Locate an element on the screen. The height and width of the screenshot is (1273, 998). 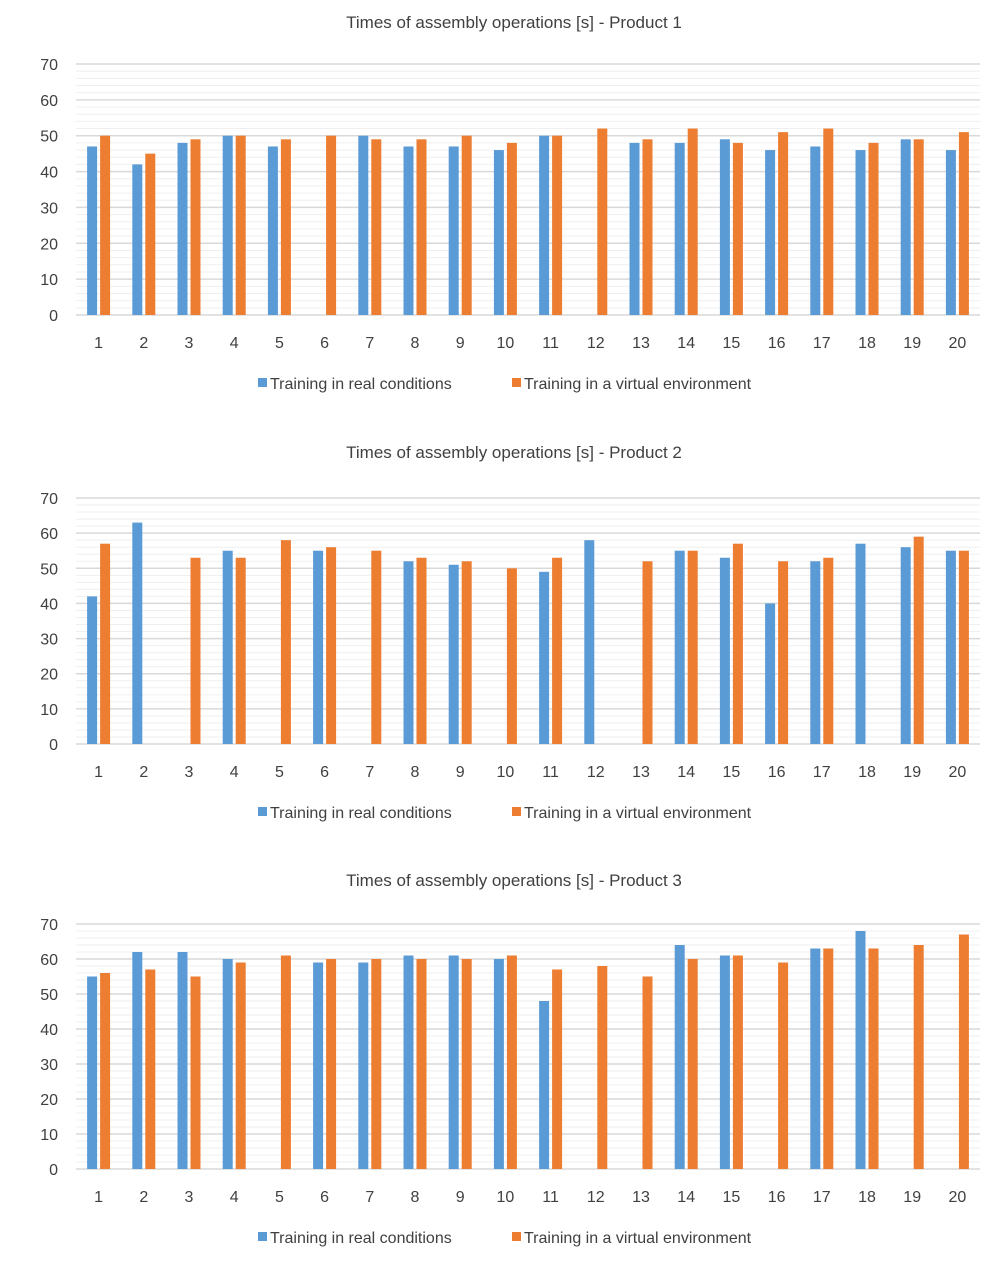
legend-virtual-environment: Training in a virtual environment is located at coordinates (632, 384).